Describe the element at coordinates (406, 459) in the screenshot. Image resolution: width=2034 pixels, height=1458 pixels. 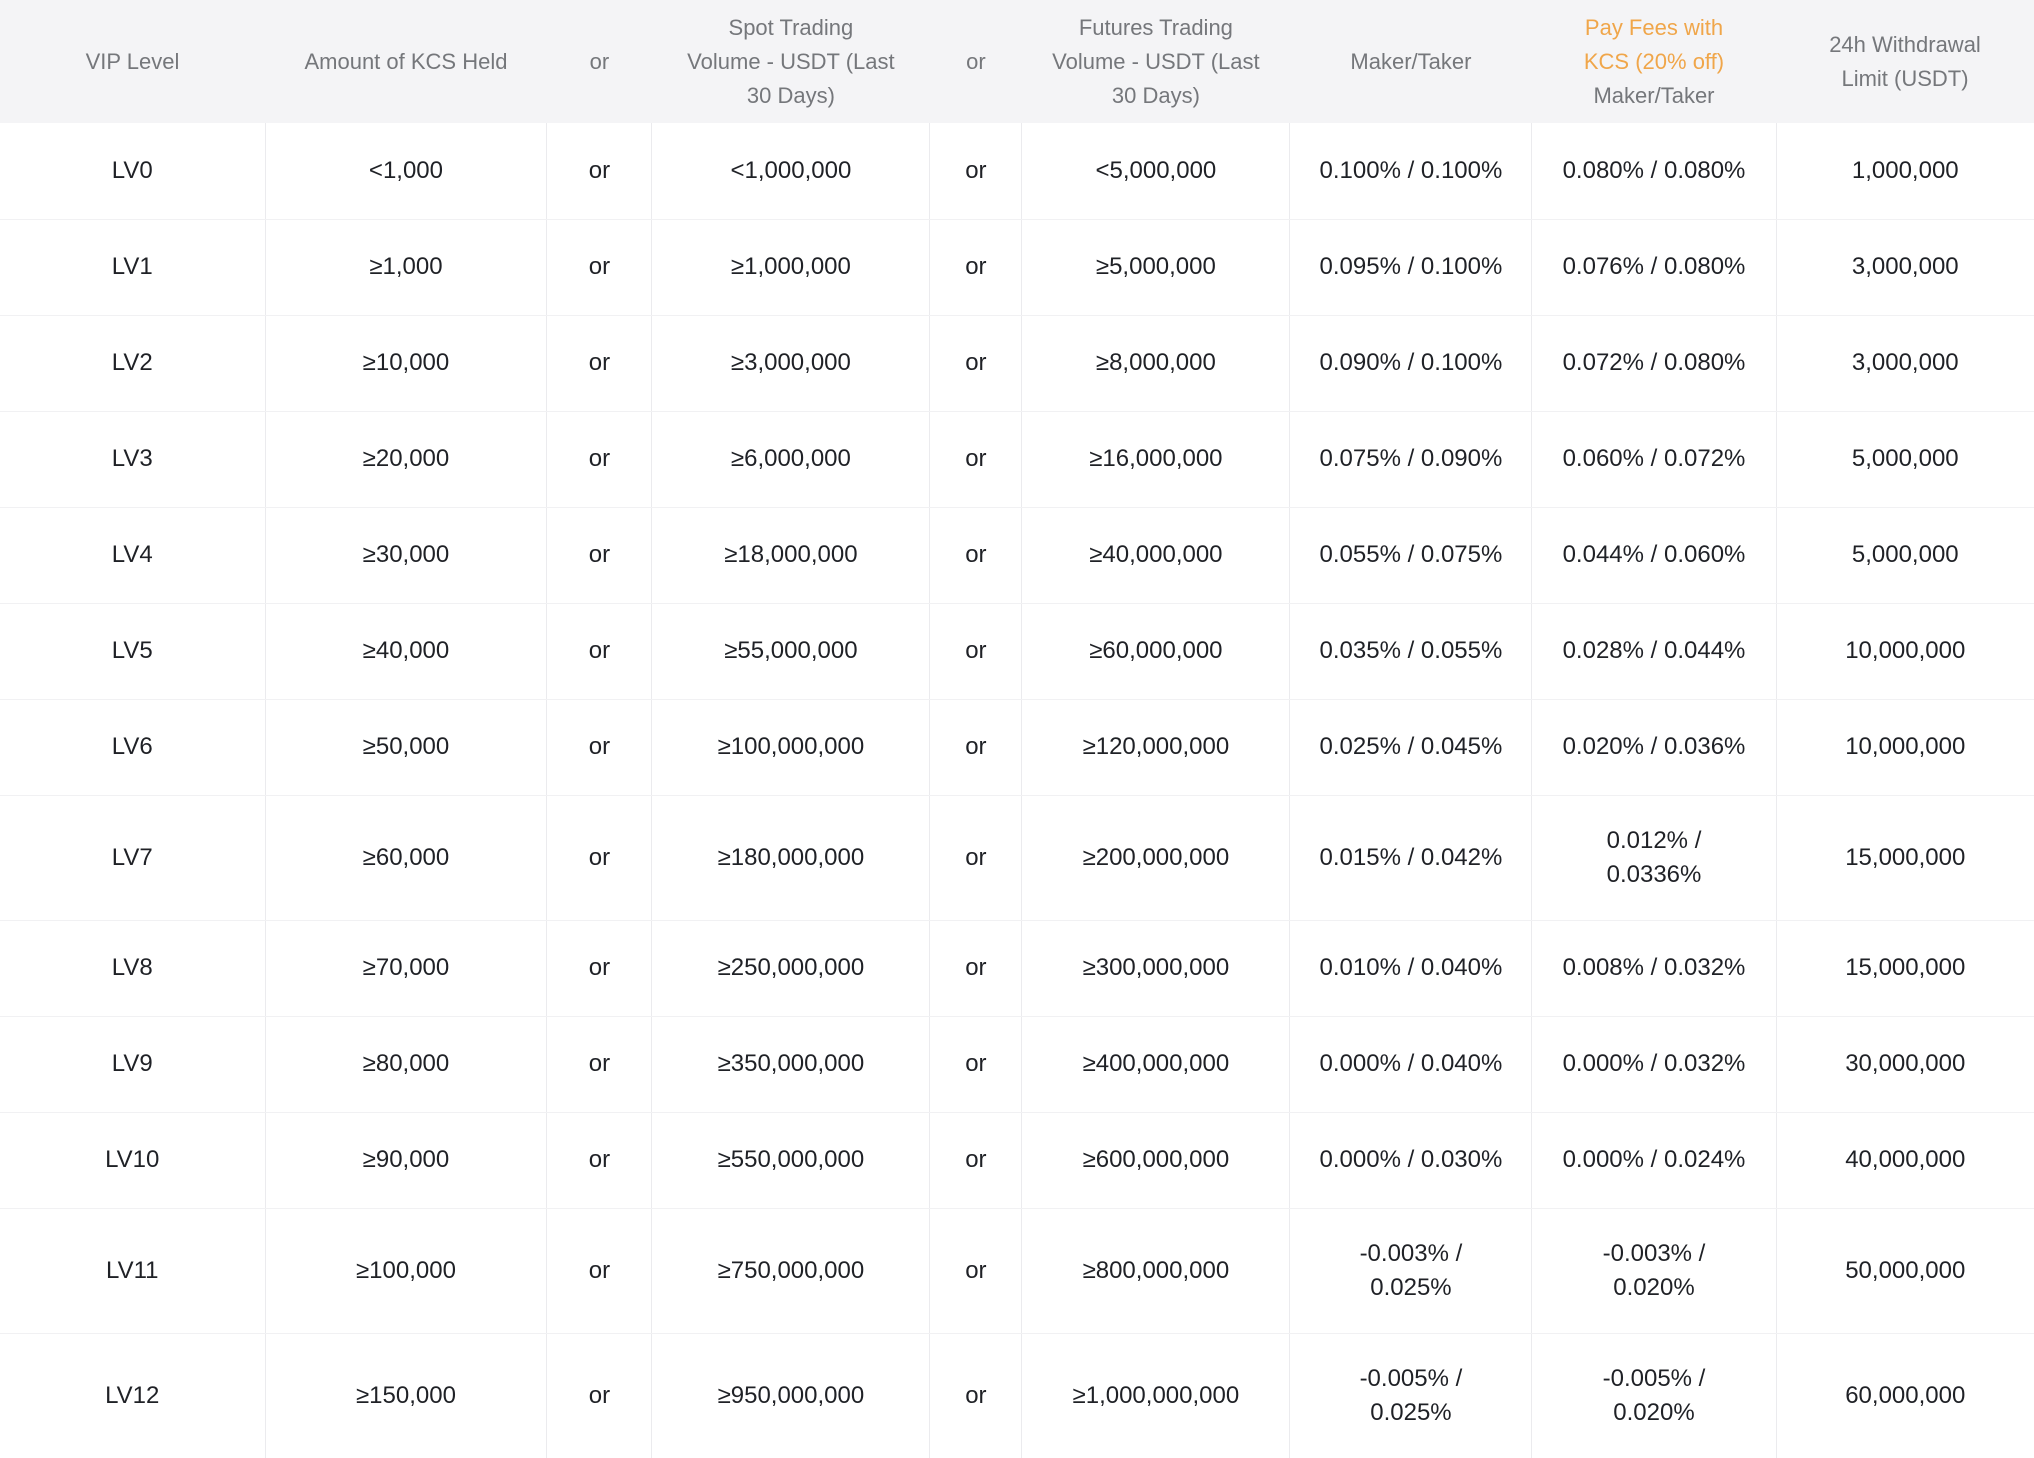
I see `cell-kcs_held: ≥20,000` at that location.